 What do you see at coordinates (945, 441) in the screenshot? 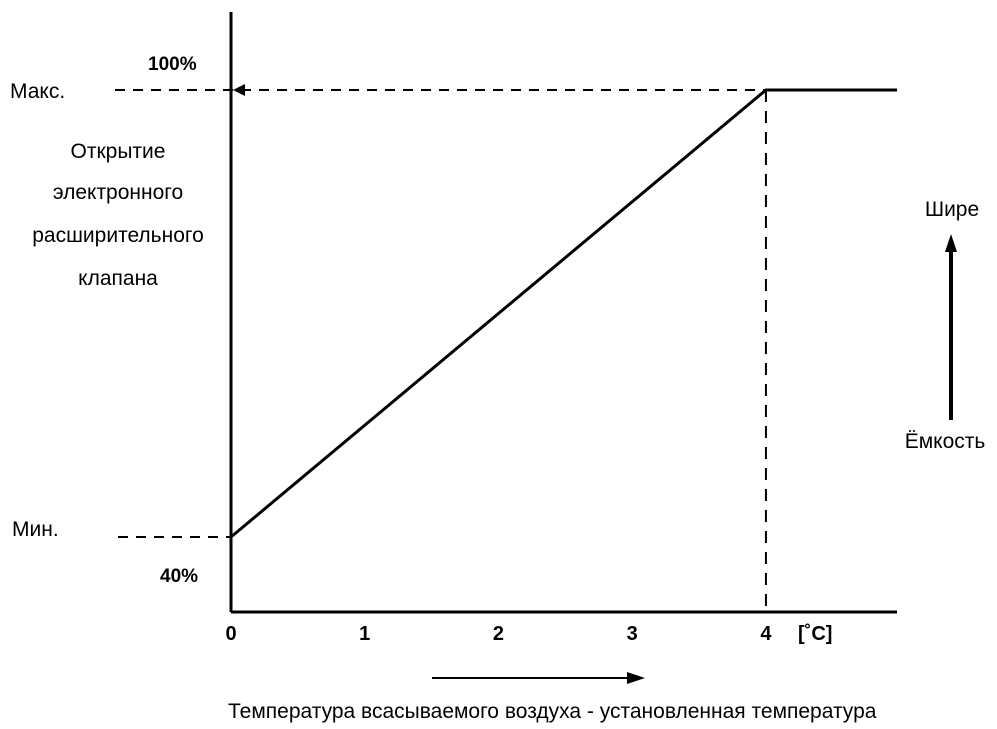
I see `right-bottom-label: Ёмкость` at bounding box center [945, 441].